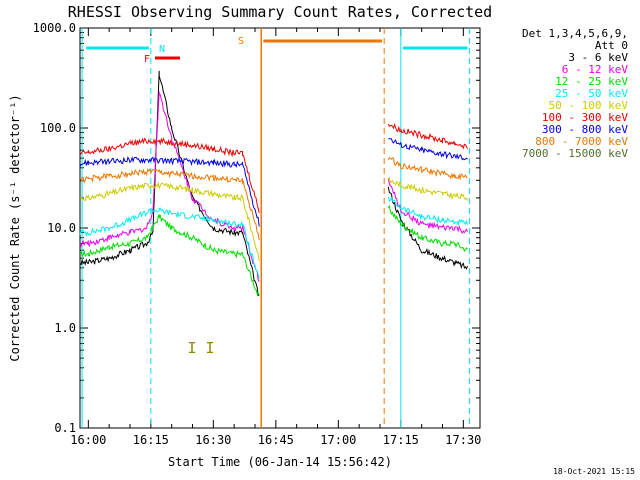 The height and width of the screenshot is (480, 640). What do you see at coordinates (463, 440) in the screenshot?
I see `x-tick-label: 17:30` at bounding box center [463, 440].